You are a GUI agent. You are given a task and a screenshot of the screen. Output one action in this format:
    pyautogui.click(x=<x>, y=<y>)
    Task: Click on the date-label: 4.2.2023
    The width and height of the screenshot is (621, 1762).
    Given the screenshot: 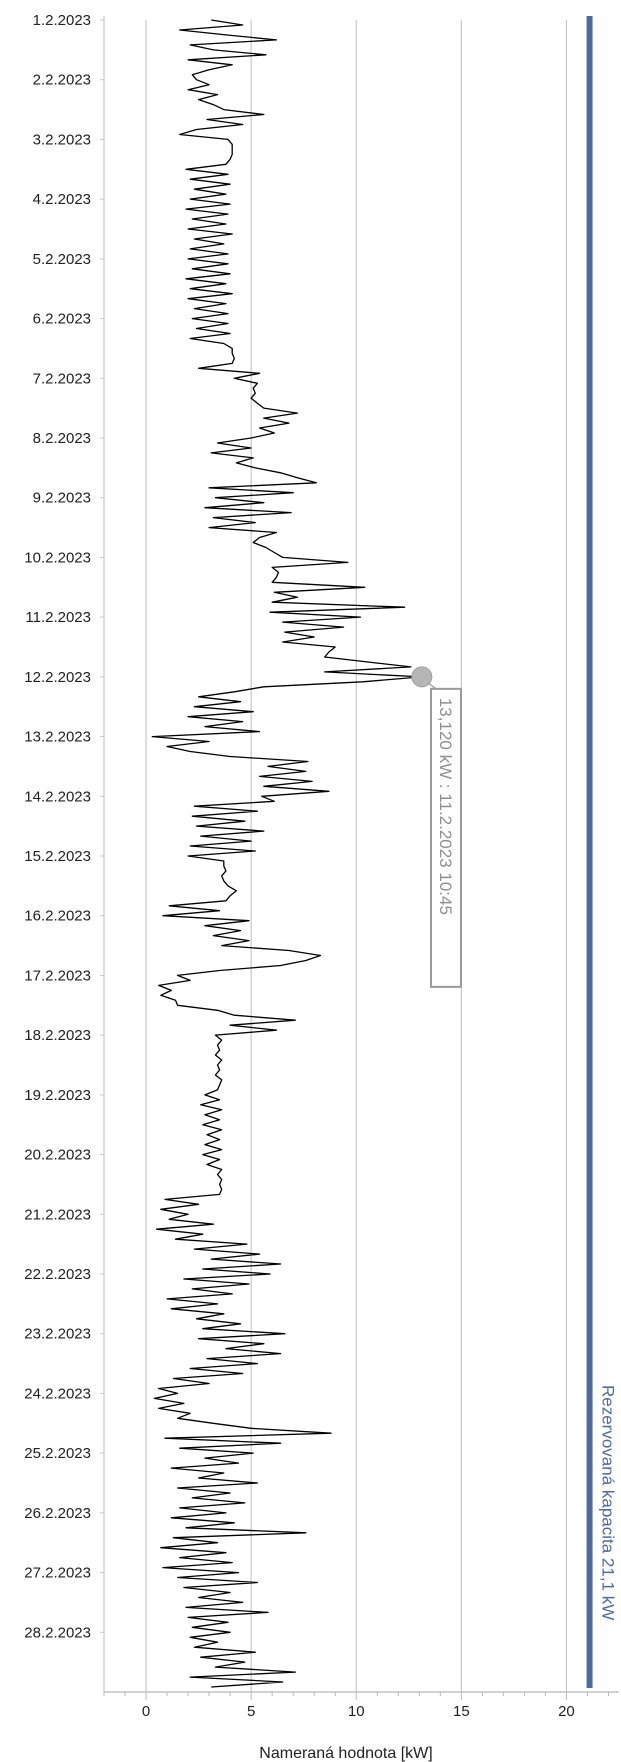 What is the action you would take?
    pyautogui.click(x=62, y=199)
    